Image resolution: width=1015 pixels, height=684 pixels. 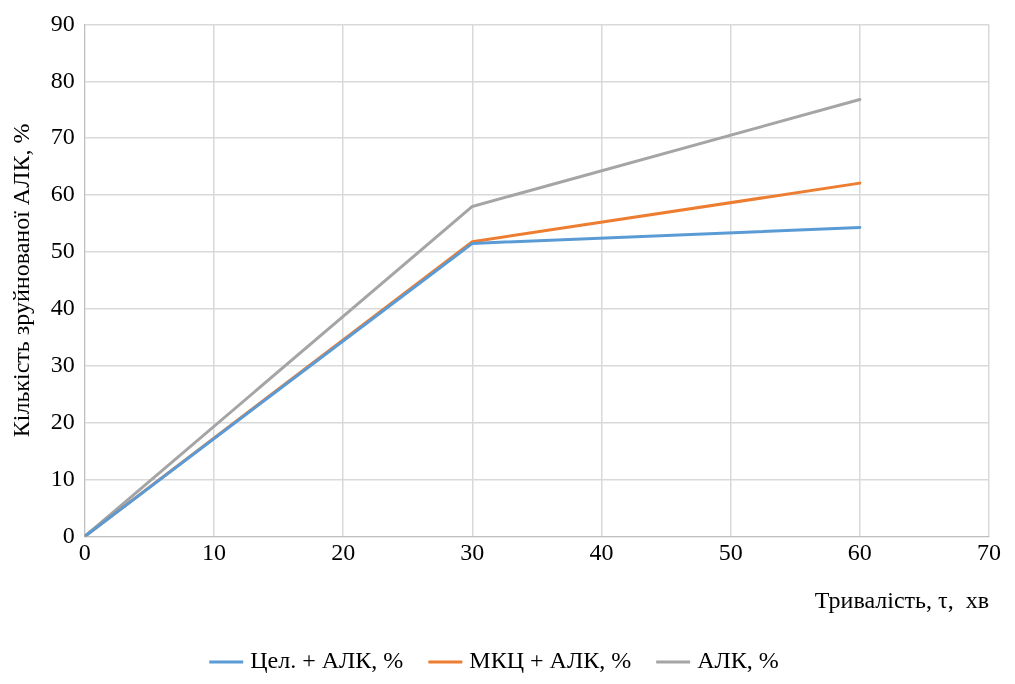 What do you see at coordinates (62, 22) in the screenshot?
I see `y-tick-label: 90` at bounding box center [62, 22].